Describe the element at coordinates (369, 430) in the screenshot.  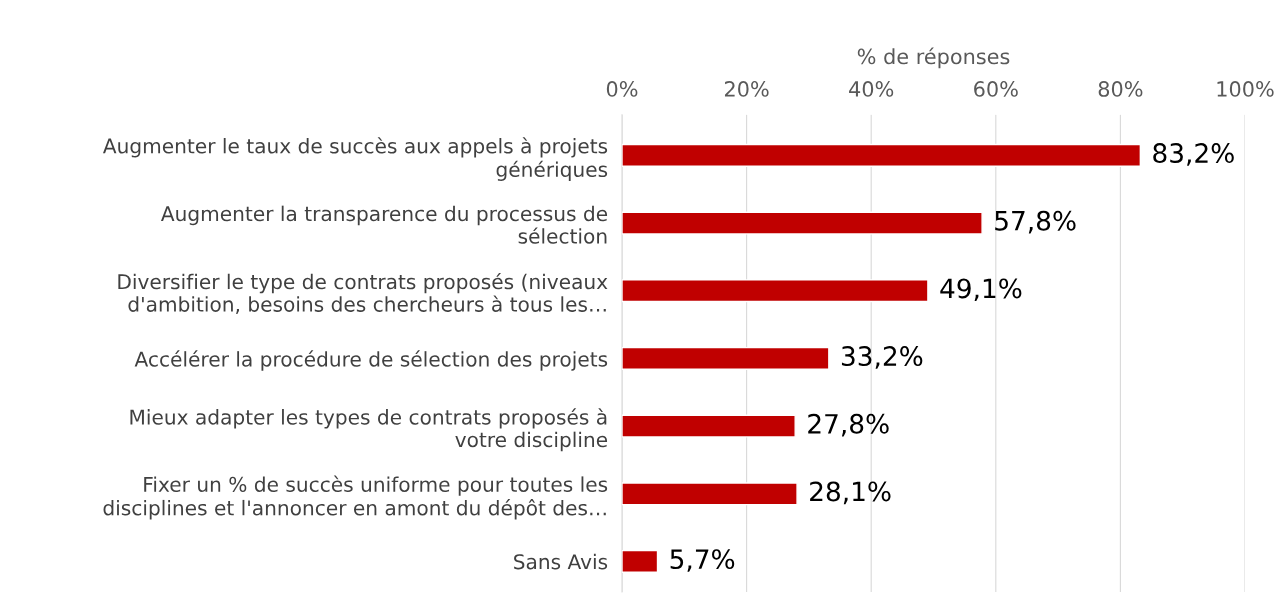
I see `y-tick-label: Mieux adapter les types de contrats proposés à votre discipline` at that location.